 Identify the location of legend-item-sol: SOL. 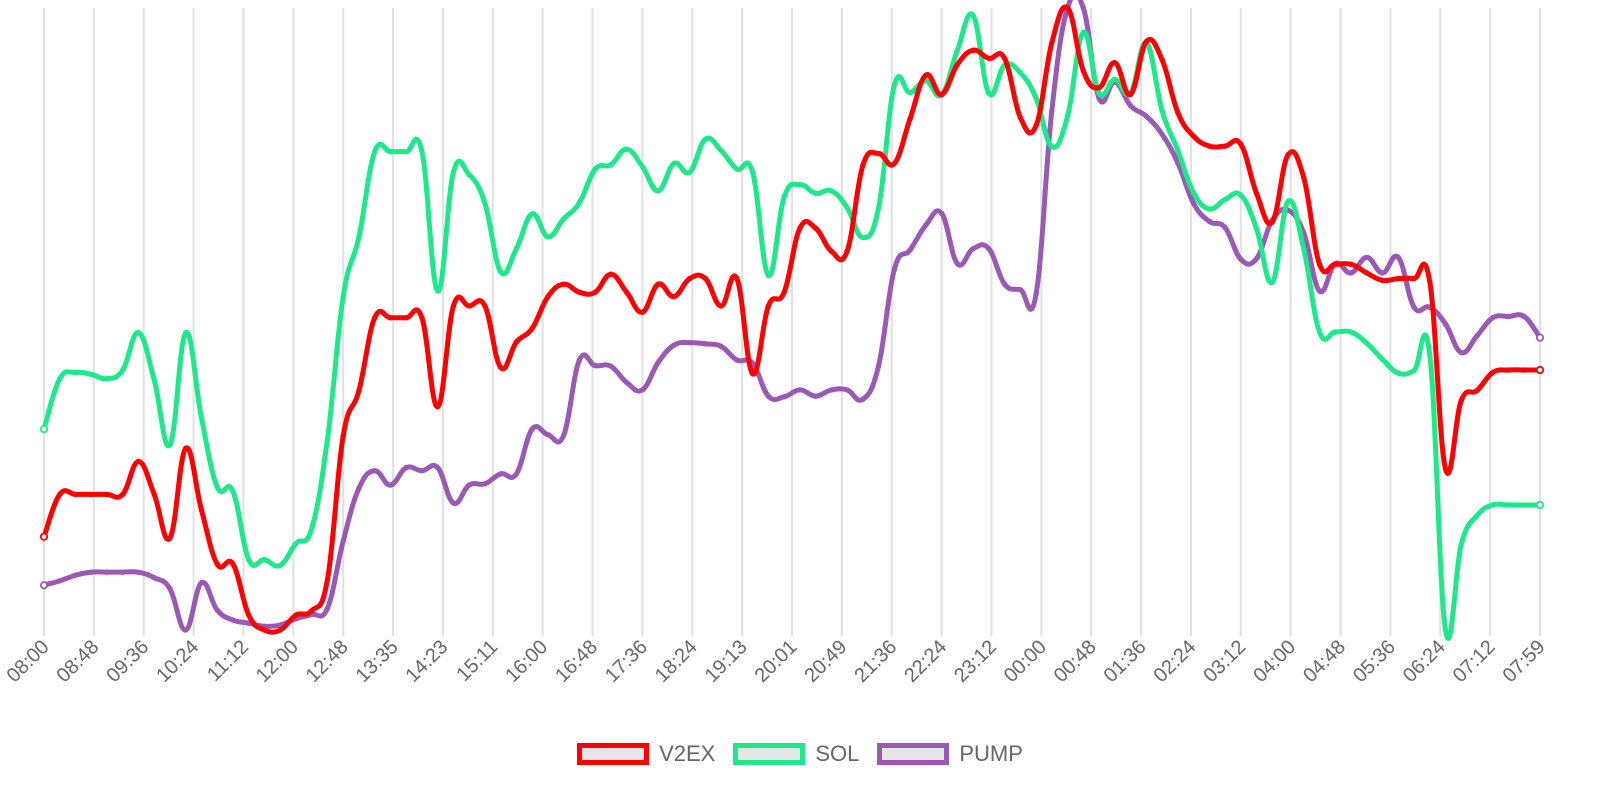
(796, 754).